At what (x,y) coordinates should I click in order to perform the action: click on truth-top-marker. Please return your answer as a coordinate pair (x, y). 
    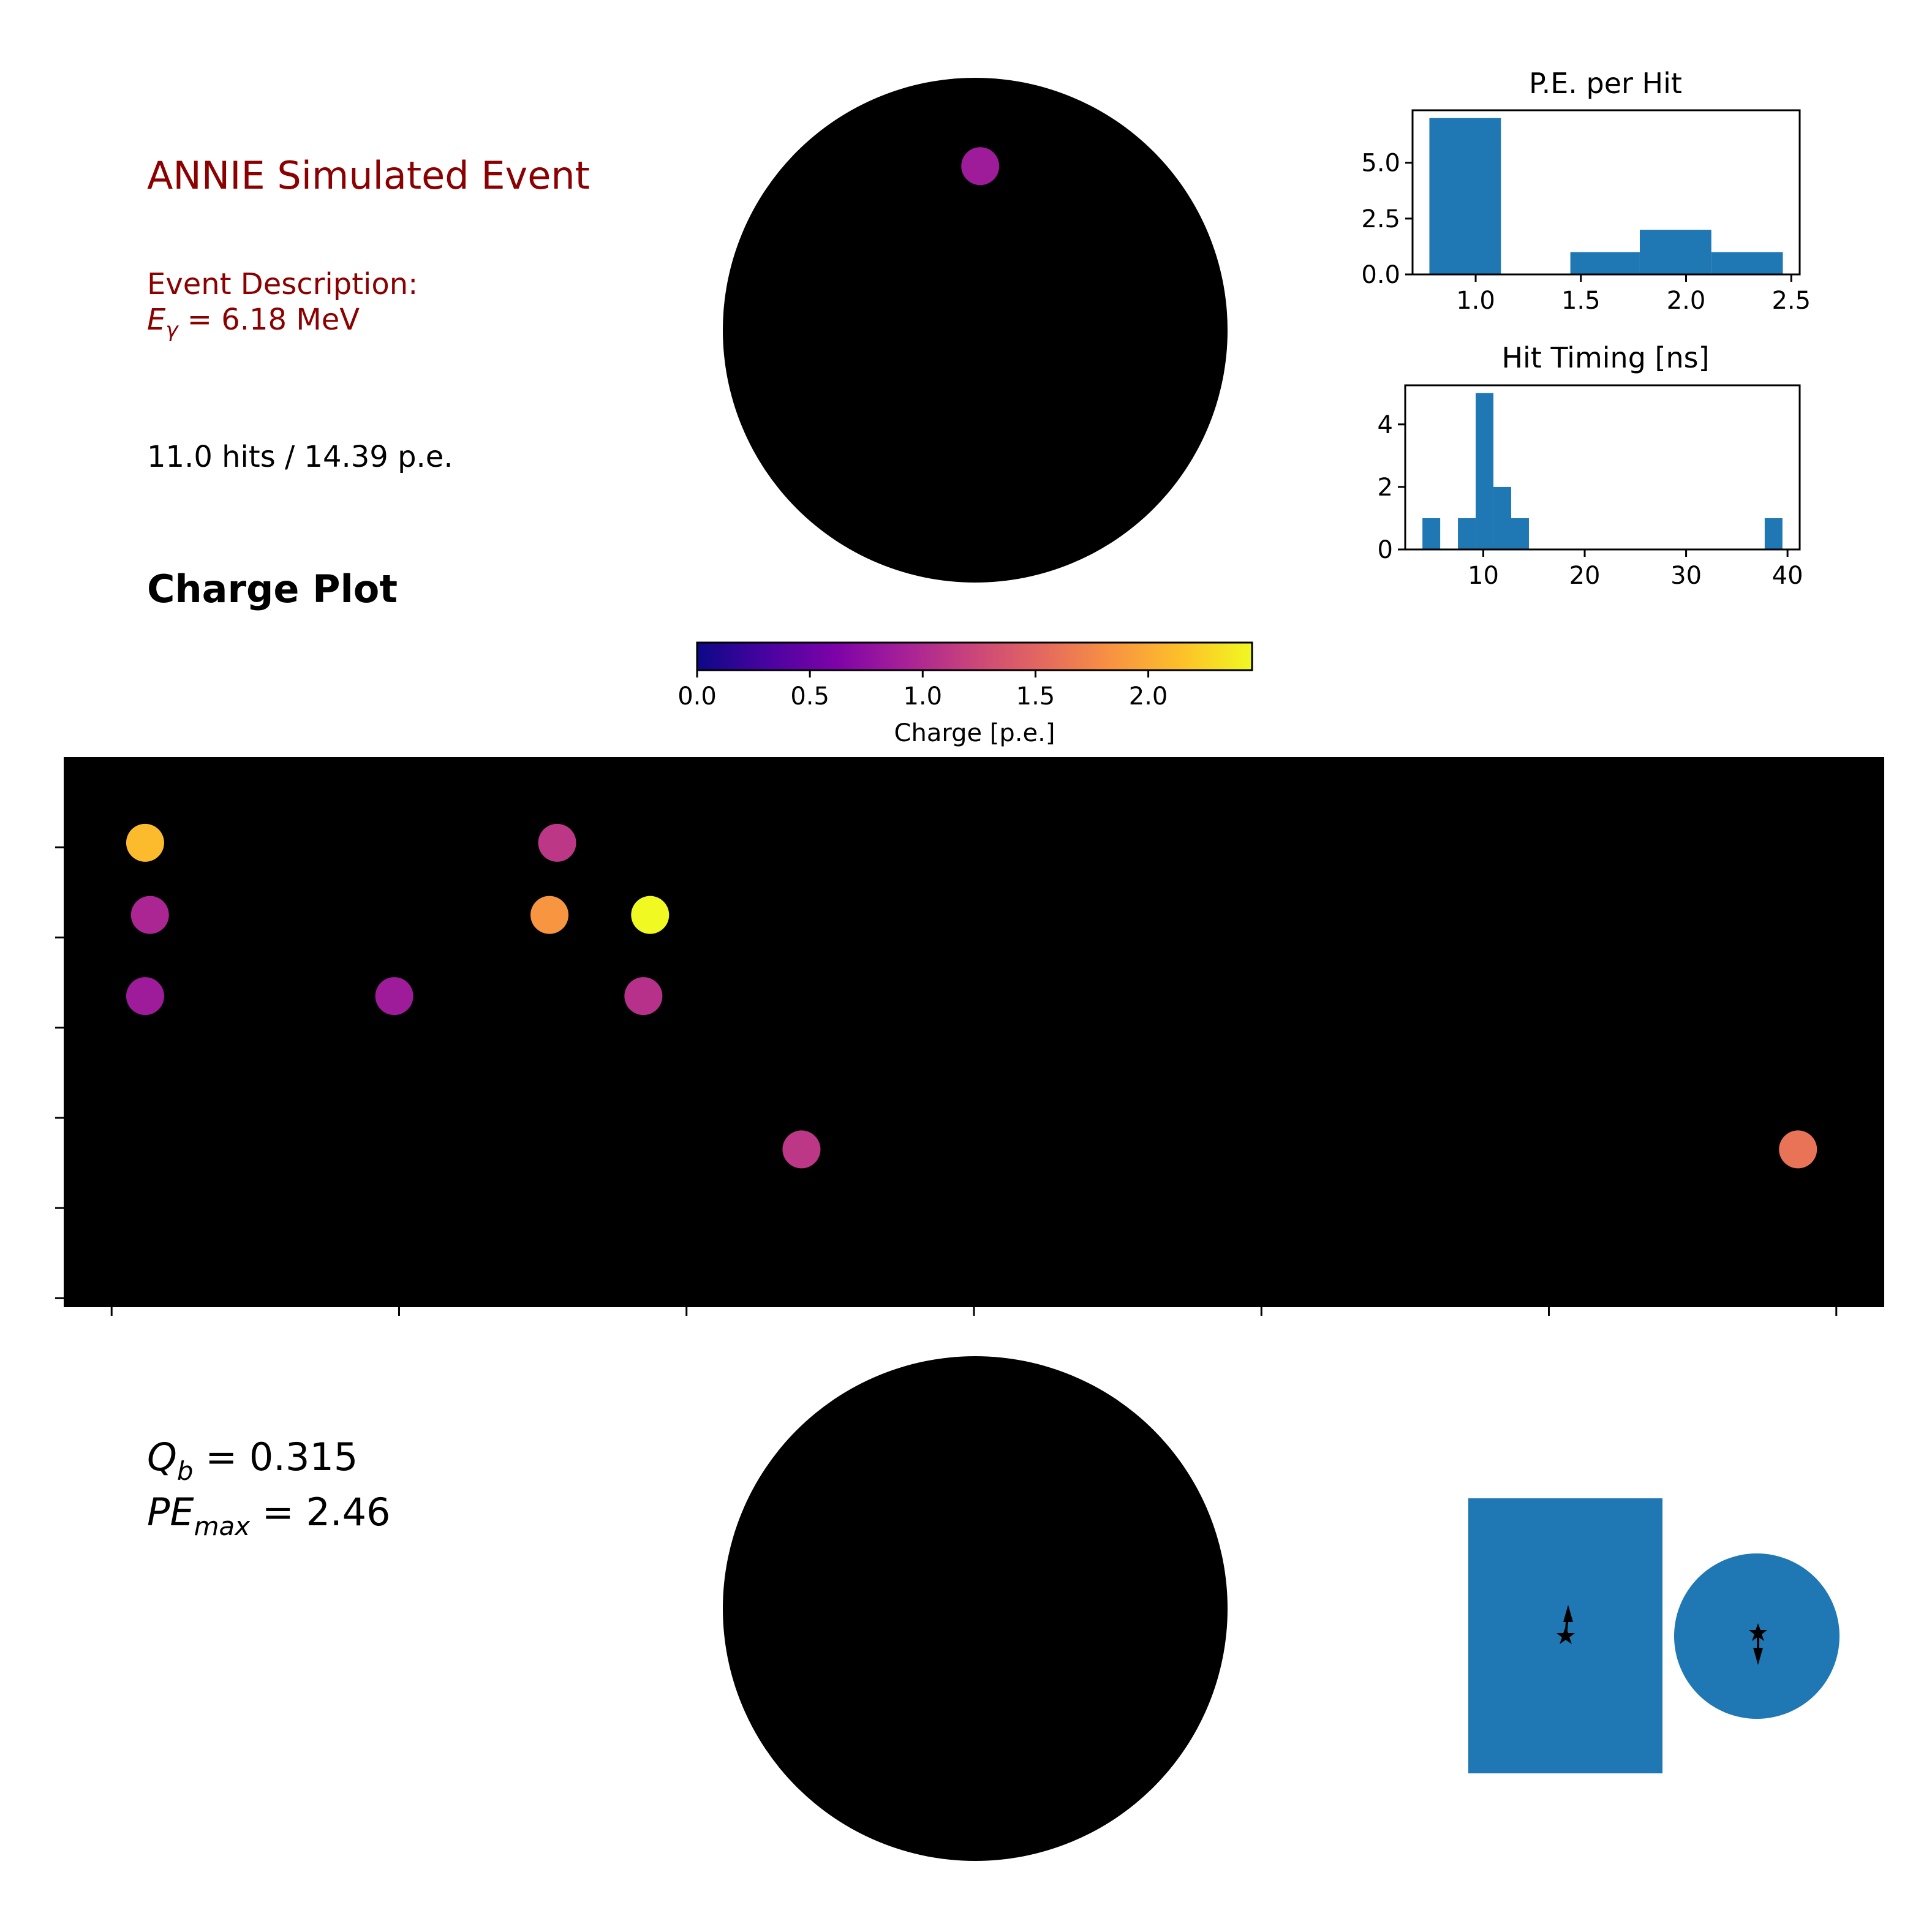
    Looking at the image, I should click on (1758, 1644).